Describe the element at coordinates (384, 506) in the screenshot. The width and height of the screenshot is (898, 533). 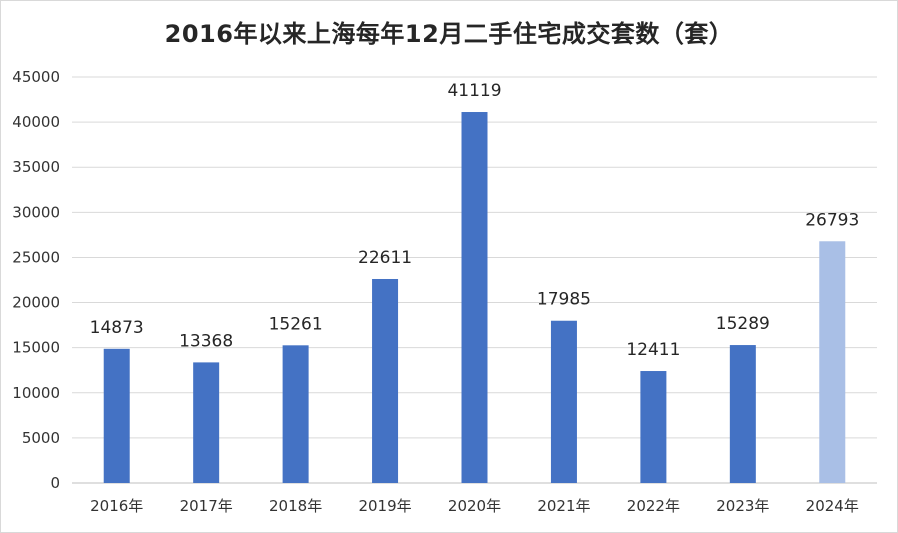
I see `x-tick-label: 2019年` at that location.